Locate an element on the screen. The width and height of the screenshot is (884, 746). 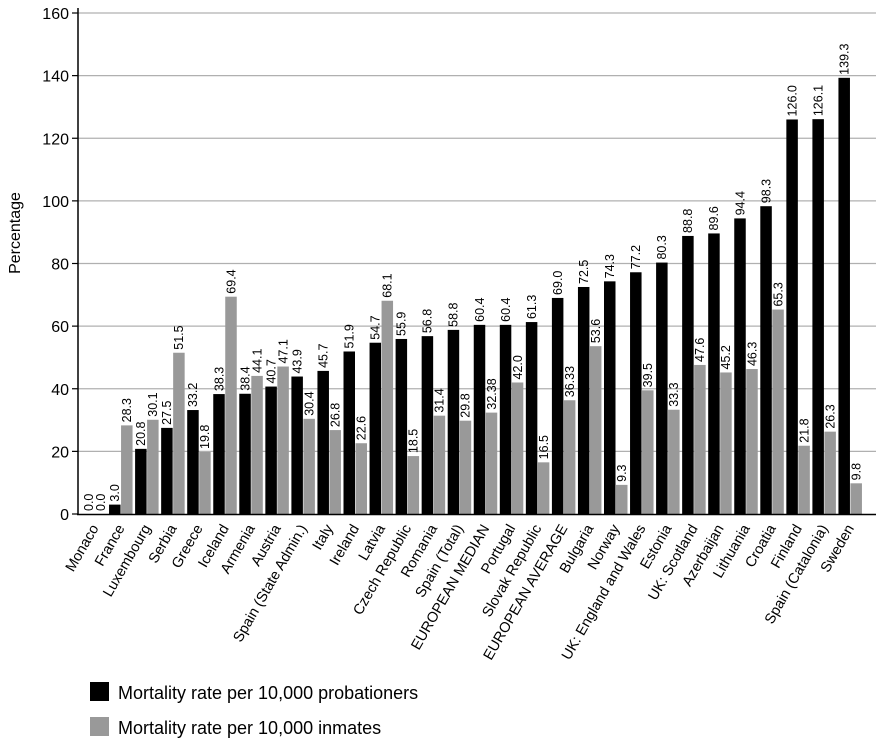
value-label-inmates-16: 42.0 is located at coordinates (518, 367).